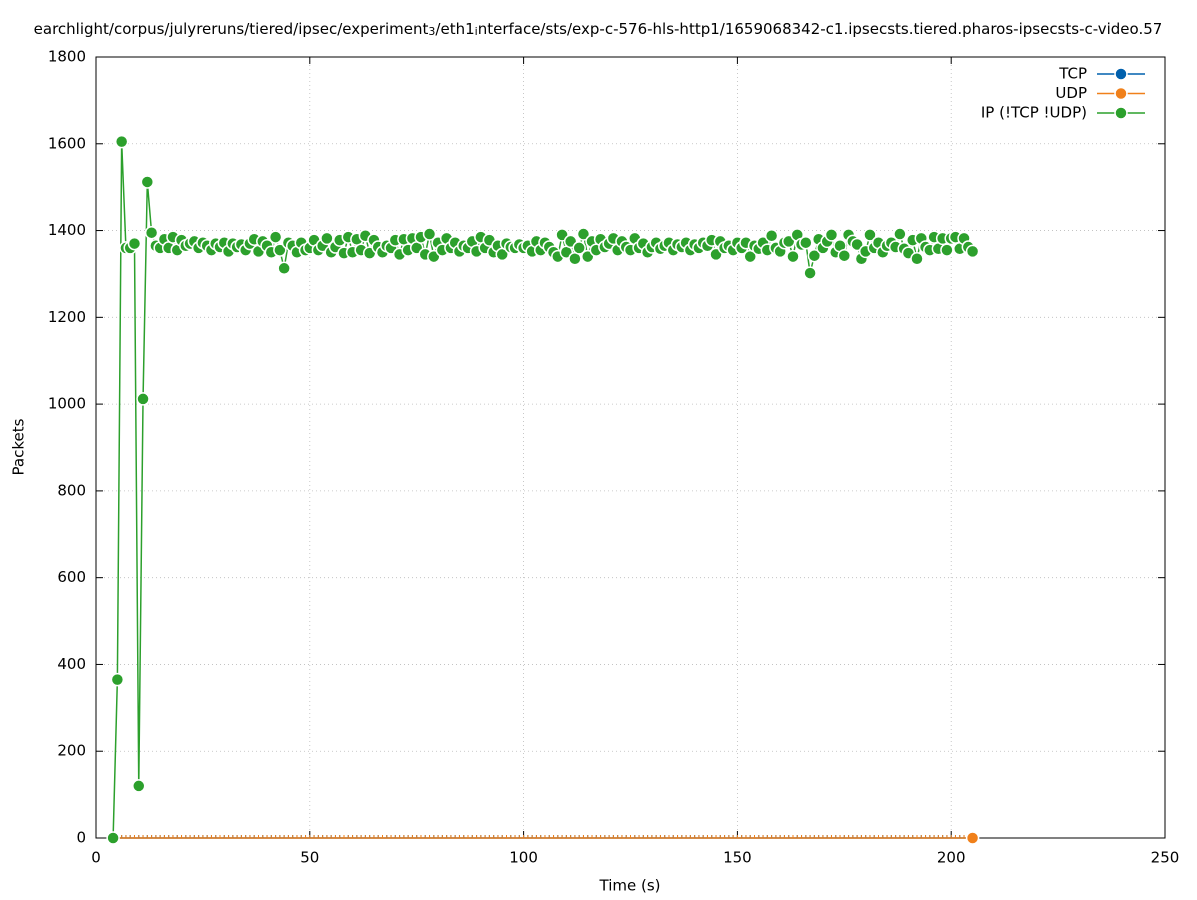 The image size is (1197, 900). Describe the element at coordinates (476, 31) in the screenshot. I see `title-subscript: i` at that location.